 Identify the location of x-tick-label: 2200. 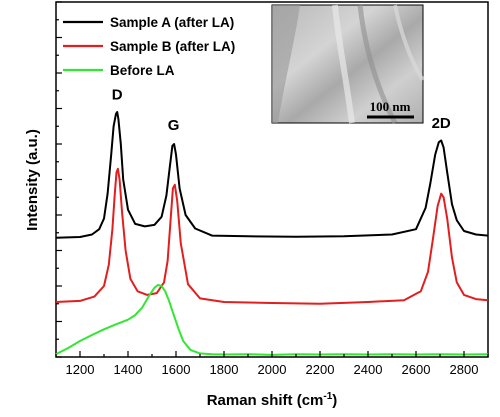
(320, 369).